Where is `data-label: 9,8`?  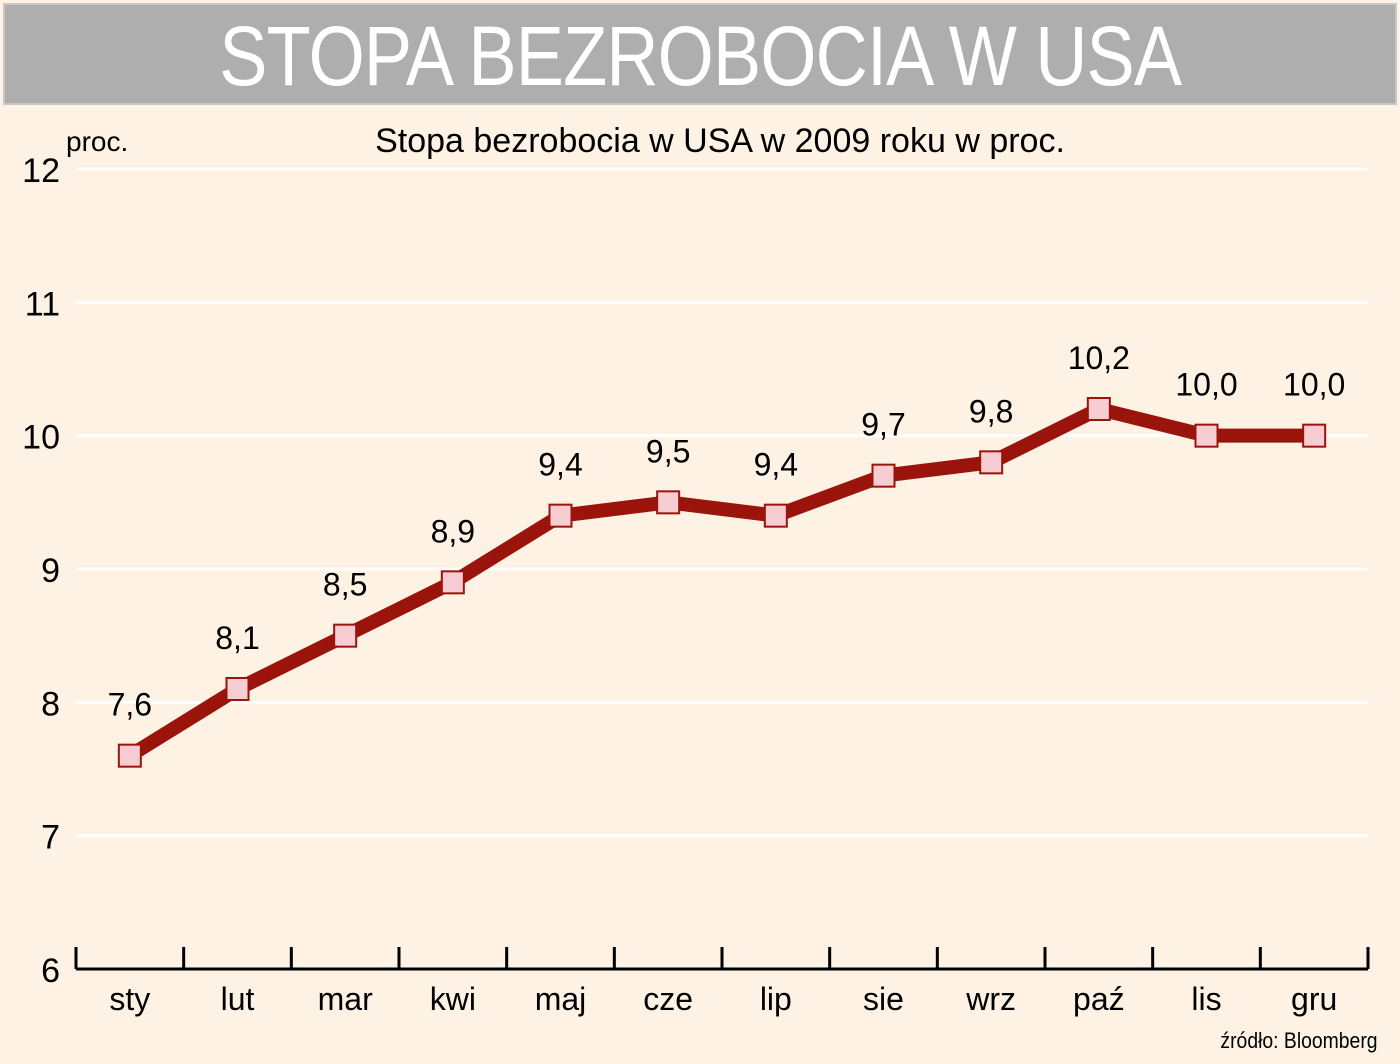 data-label: 9,8 is located at coordinates (991, 411).